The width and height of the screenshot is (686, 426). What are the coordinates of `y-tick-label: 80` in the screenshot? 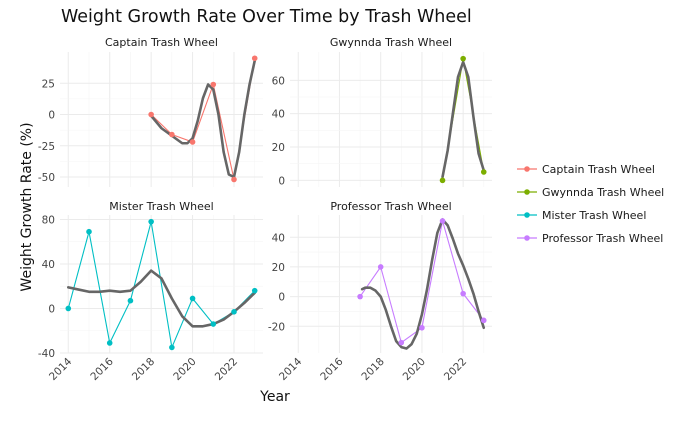 It's located at (48, 220).